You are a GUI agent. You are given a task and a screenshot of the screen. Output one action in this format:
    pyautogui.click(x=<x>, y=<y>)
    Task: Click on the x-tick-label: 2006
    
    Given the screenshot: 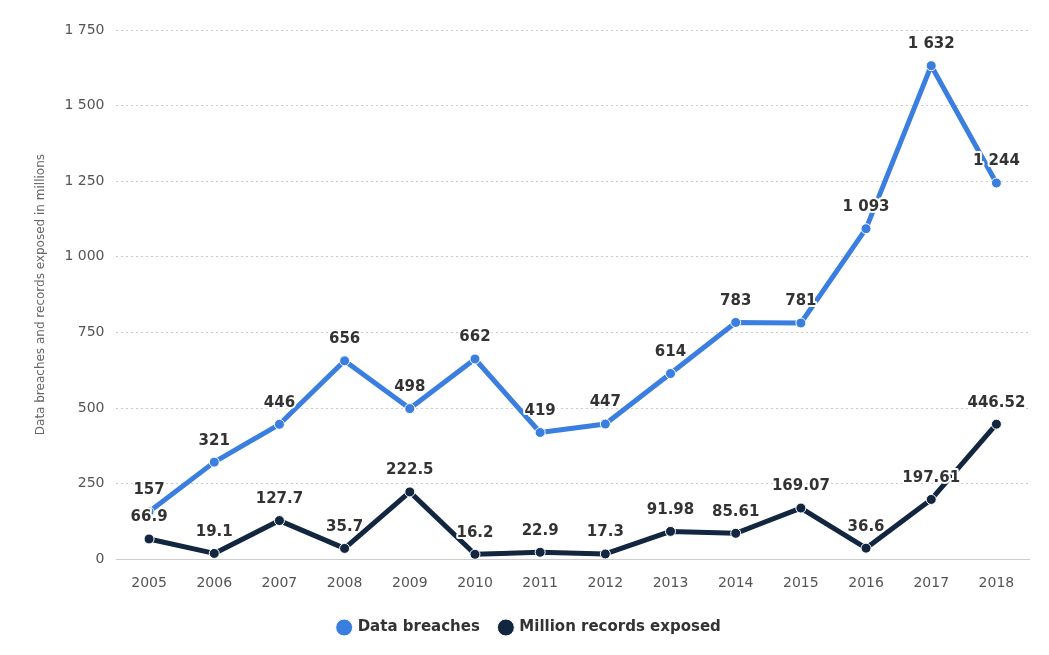 What is the action you would take?
    pyautogui.click(x=214, y=582)
    